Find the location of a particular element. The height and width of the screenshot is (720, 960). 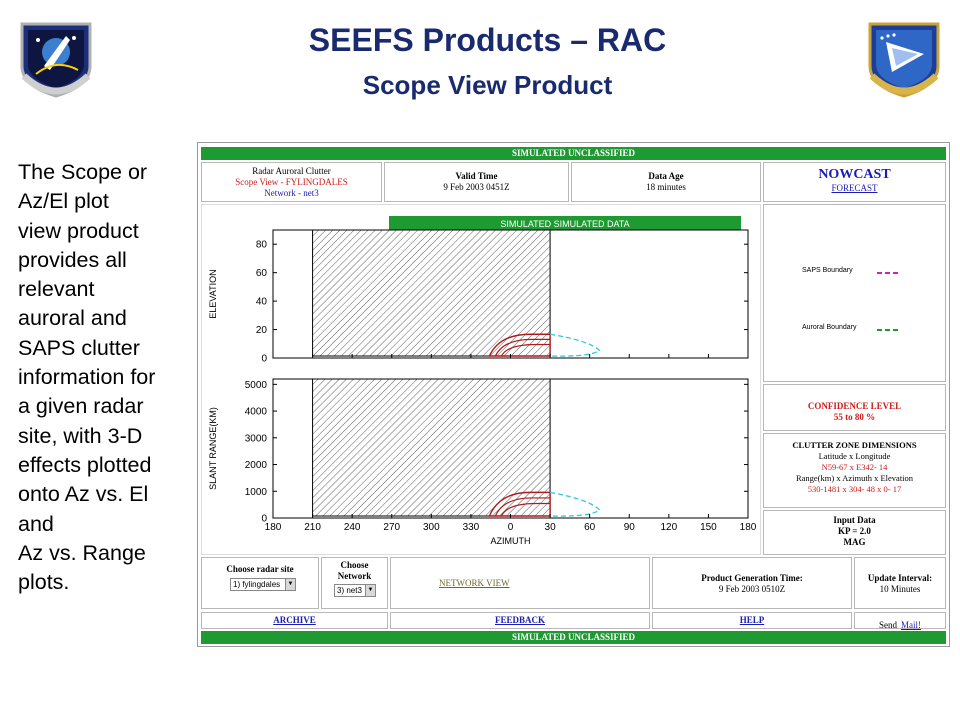

help-link: HELP is located at coordinates (752, 620).